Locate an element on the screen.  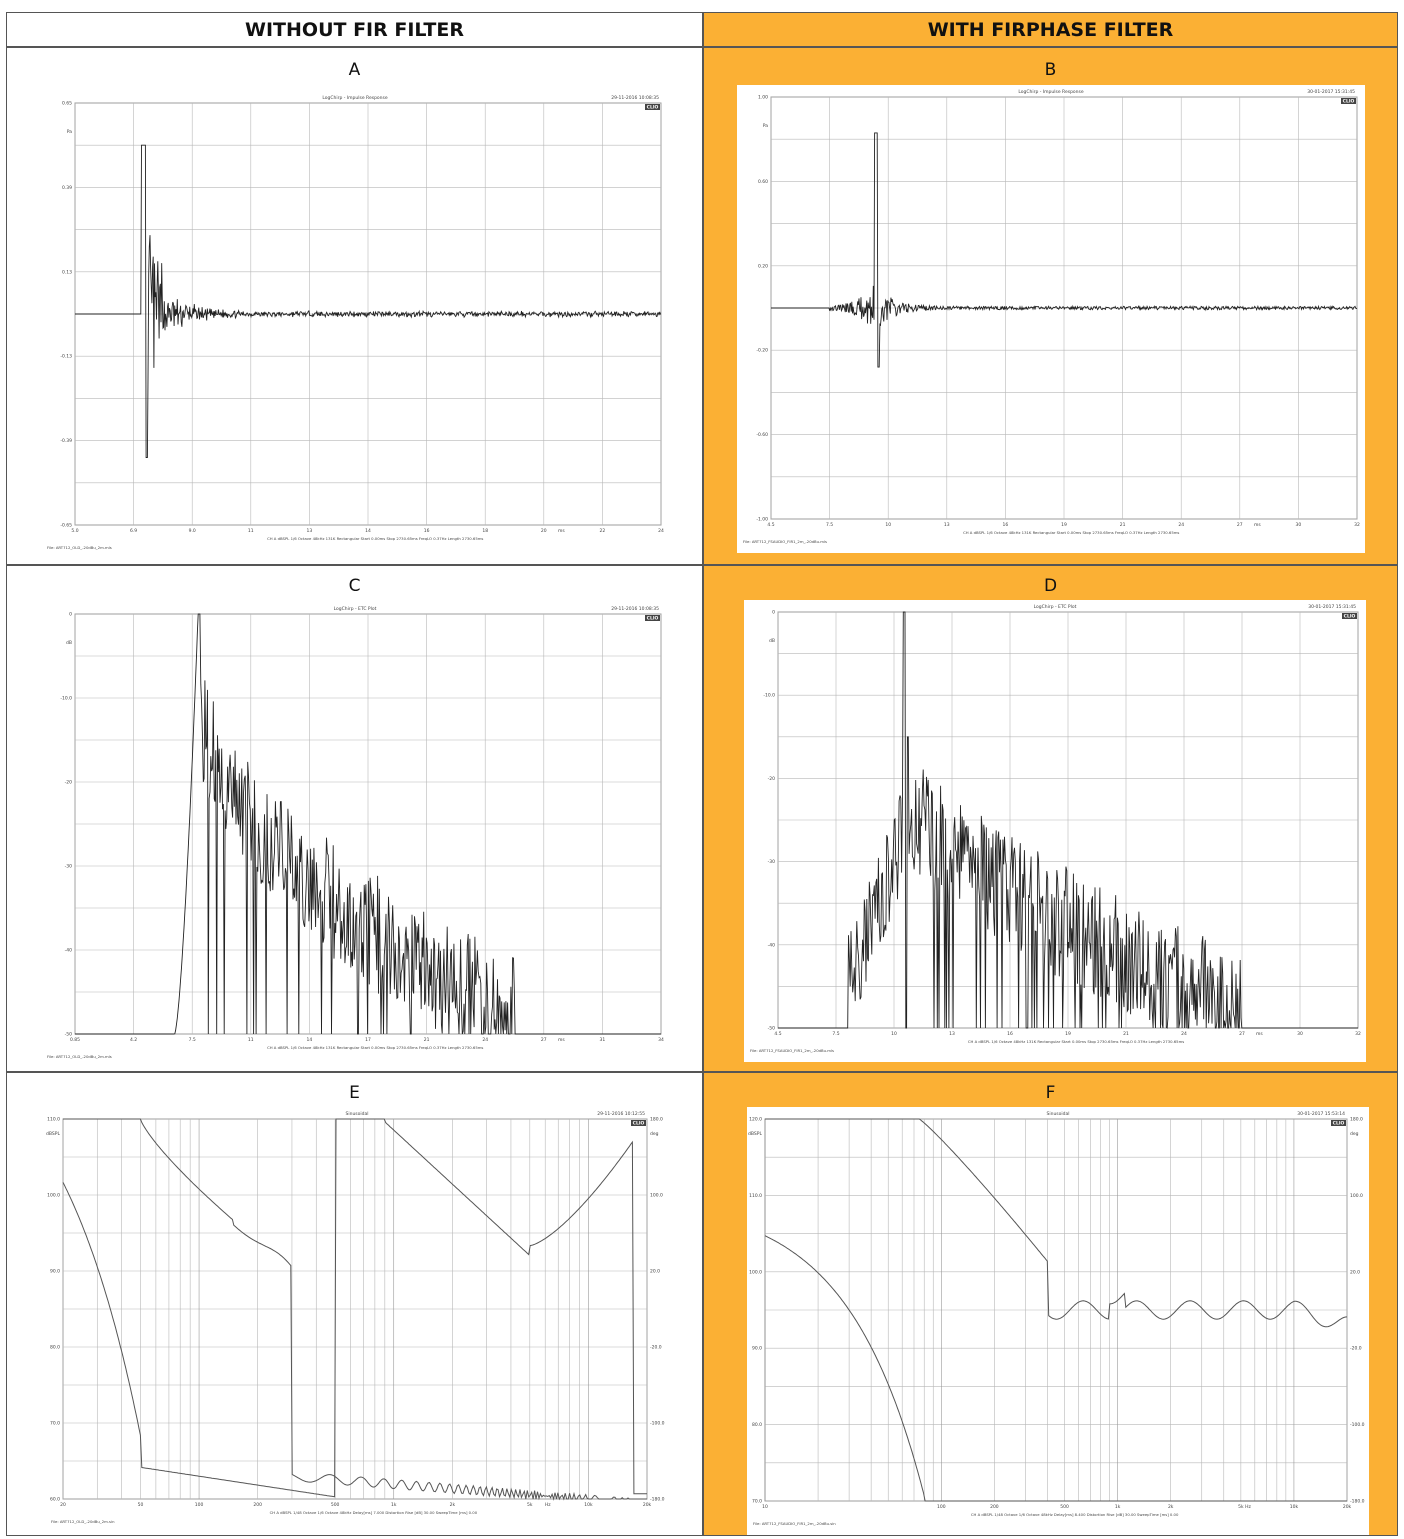
header-with-firphase-label: WITH FIRPHASE FILTER is located at coordinates (1050, 29).